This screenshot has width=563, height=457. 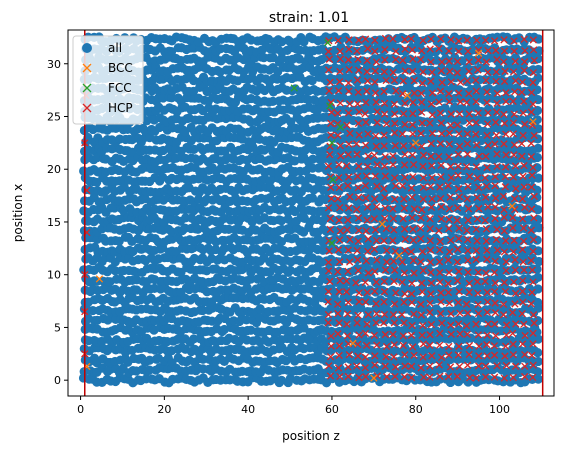 I want to click on y-axis-label: position x, so click(x=18, y=213).